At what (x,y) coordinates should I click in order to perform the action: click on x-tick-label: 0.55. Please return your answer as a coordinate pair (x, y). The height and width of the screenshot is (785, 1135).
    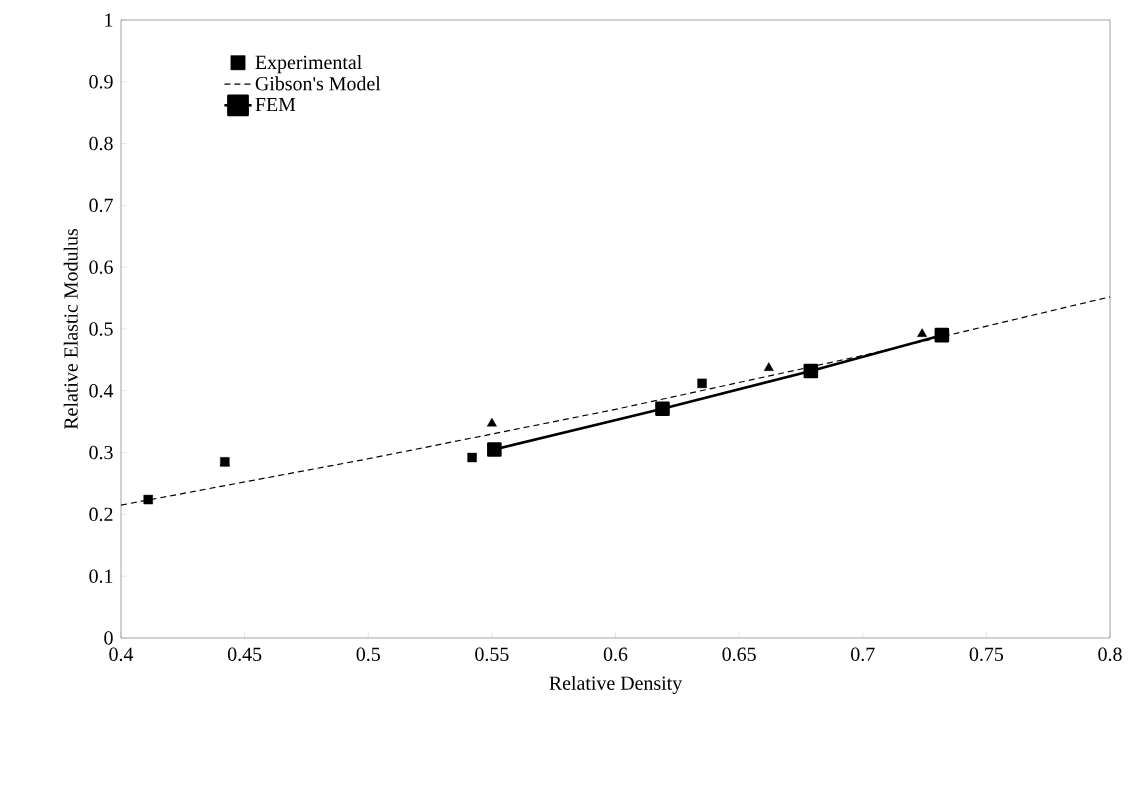
    Looking at the image, I should click on (492, 654).